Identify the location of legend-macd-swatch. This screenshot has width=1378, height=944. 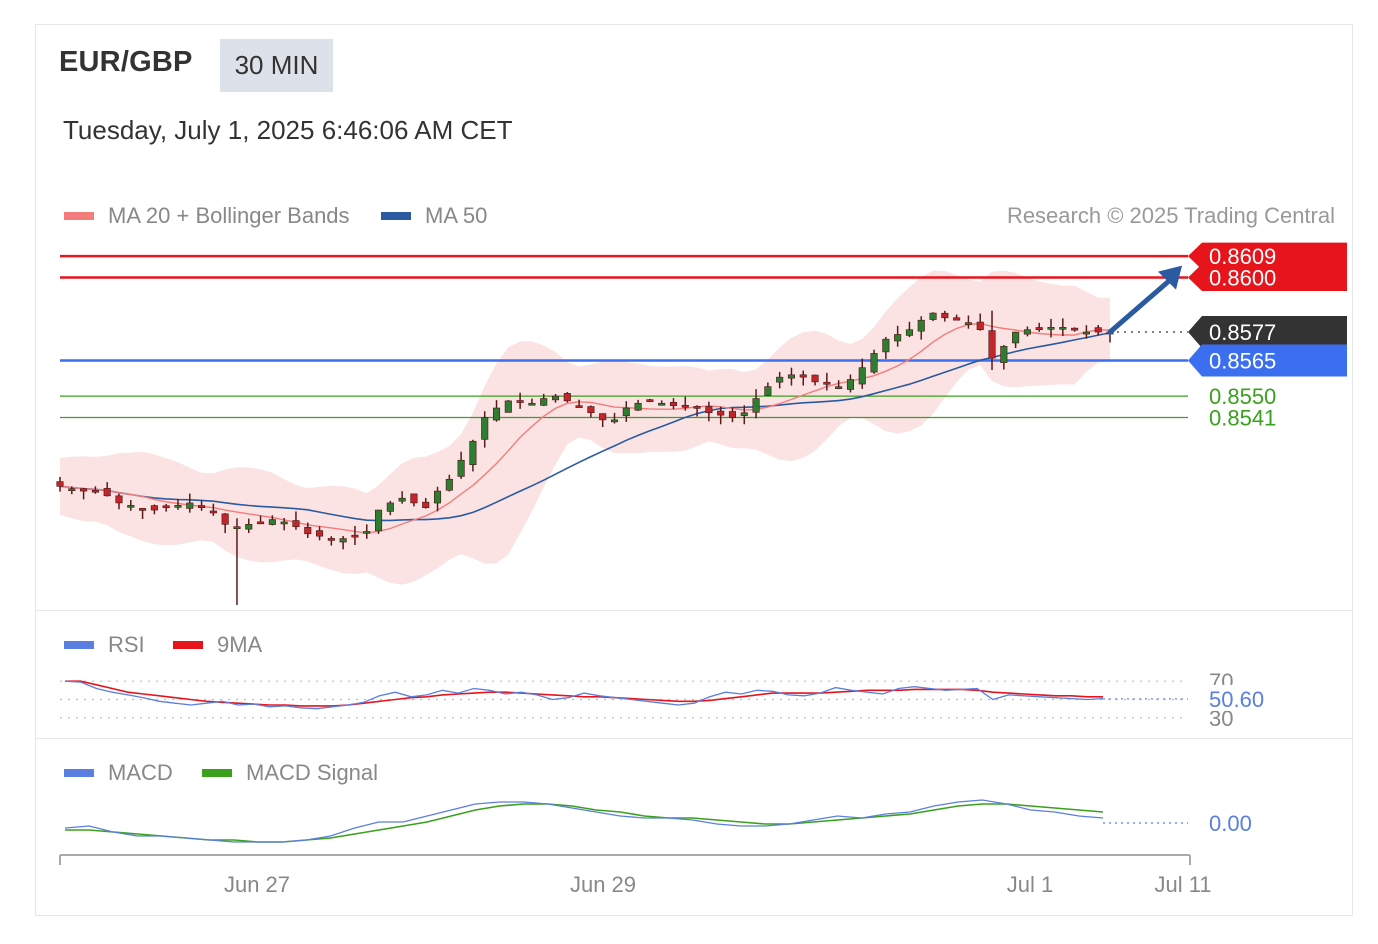
(79, 773).